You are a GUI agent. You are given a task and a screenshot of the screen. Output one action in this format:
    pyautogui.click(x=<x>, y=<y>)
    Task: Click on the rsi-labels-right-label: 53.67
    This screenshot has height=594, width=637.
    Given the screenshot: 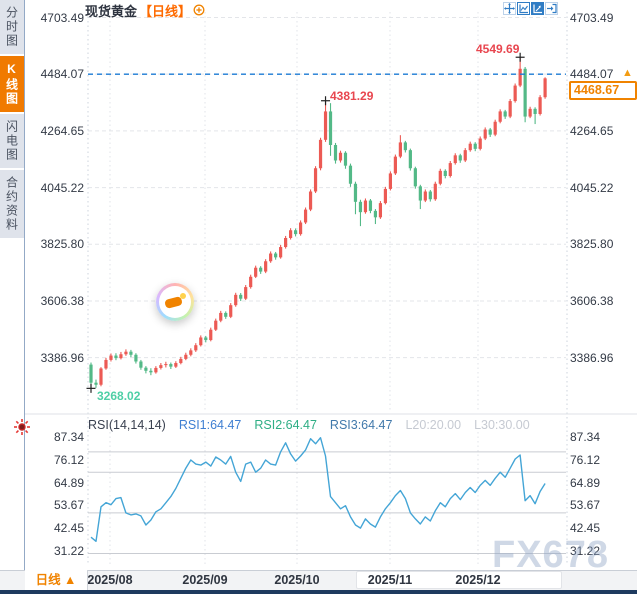 What is the action you would take?
    pyautogui.click(x=585, y=505)
    